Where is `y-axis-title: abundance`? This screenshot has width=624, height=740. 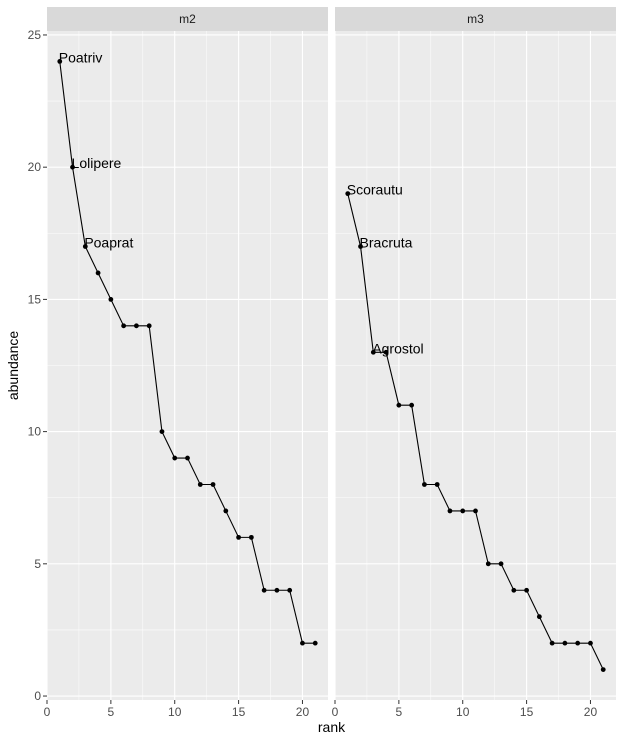
y-axis-title: abundance is located at coordinates (13, 366).